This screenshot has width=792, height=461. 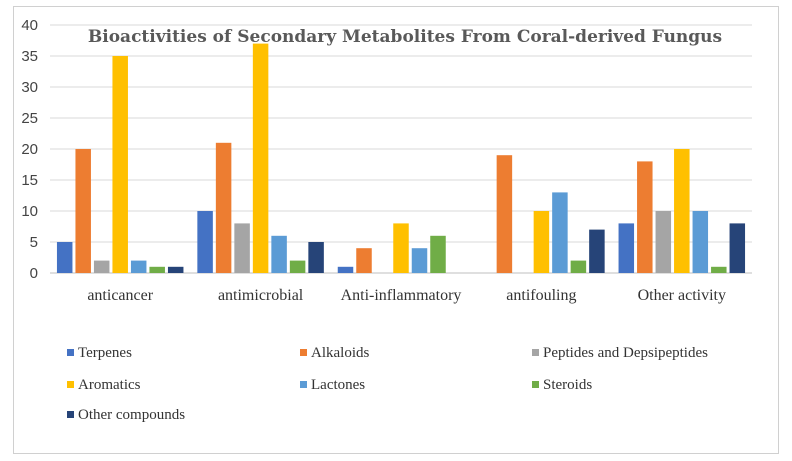 I want to click on y-tick-label: 40, so click(x=29, y=25).